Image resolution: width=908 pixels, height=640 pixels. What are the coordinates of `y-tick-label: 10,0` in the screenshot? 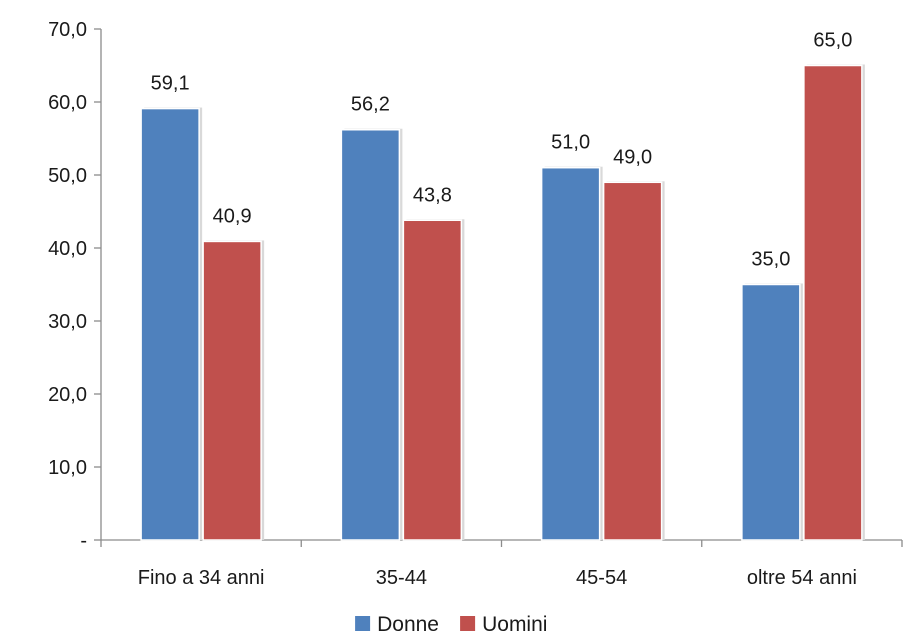 It's located at (67, 468).